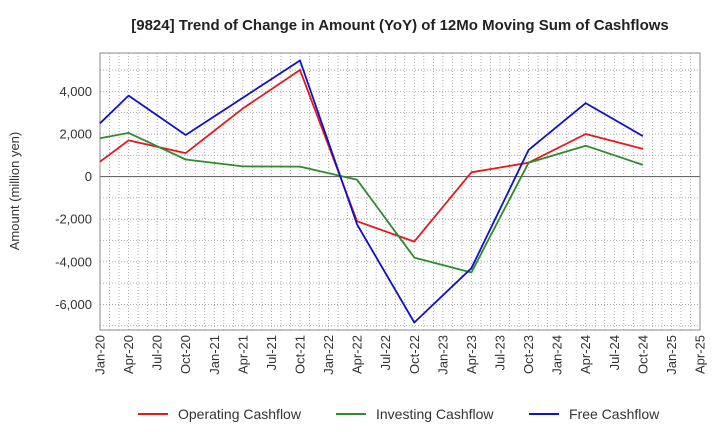 This screenshot has width=720, height=440. Describe the element at coordinates (614, 352) in the screenshot. I see `x-tick-label: Jul-24` at that location.